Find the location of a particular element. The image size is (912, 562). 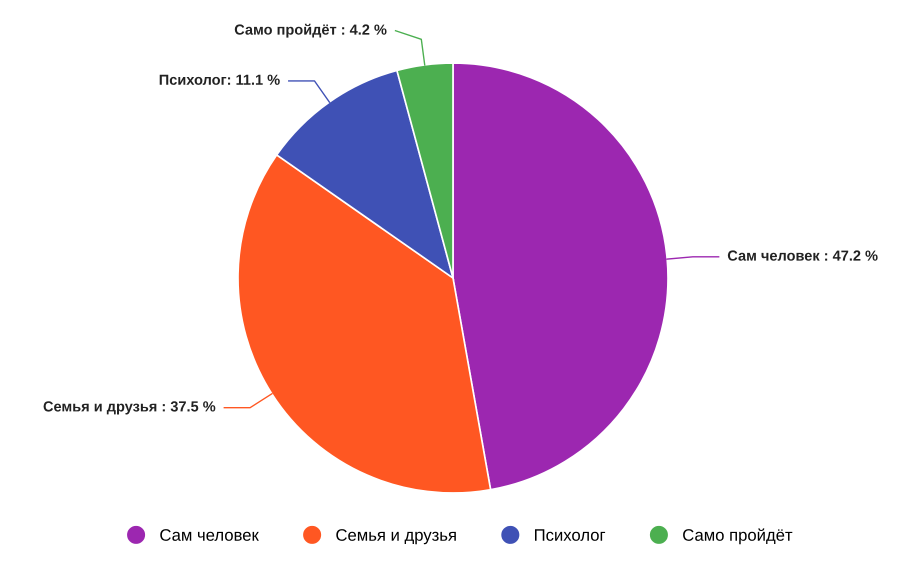

data-label: Психолог: 11.1 % is located at coordinates (220, 79).